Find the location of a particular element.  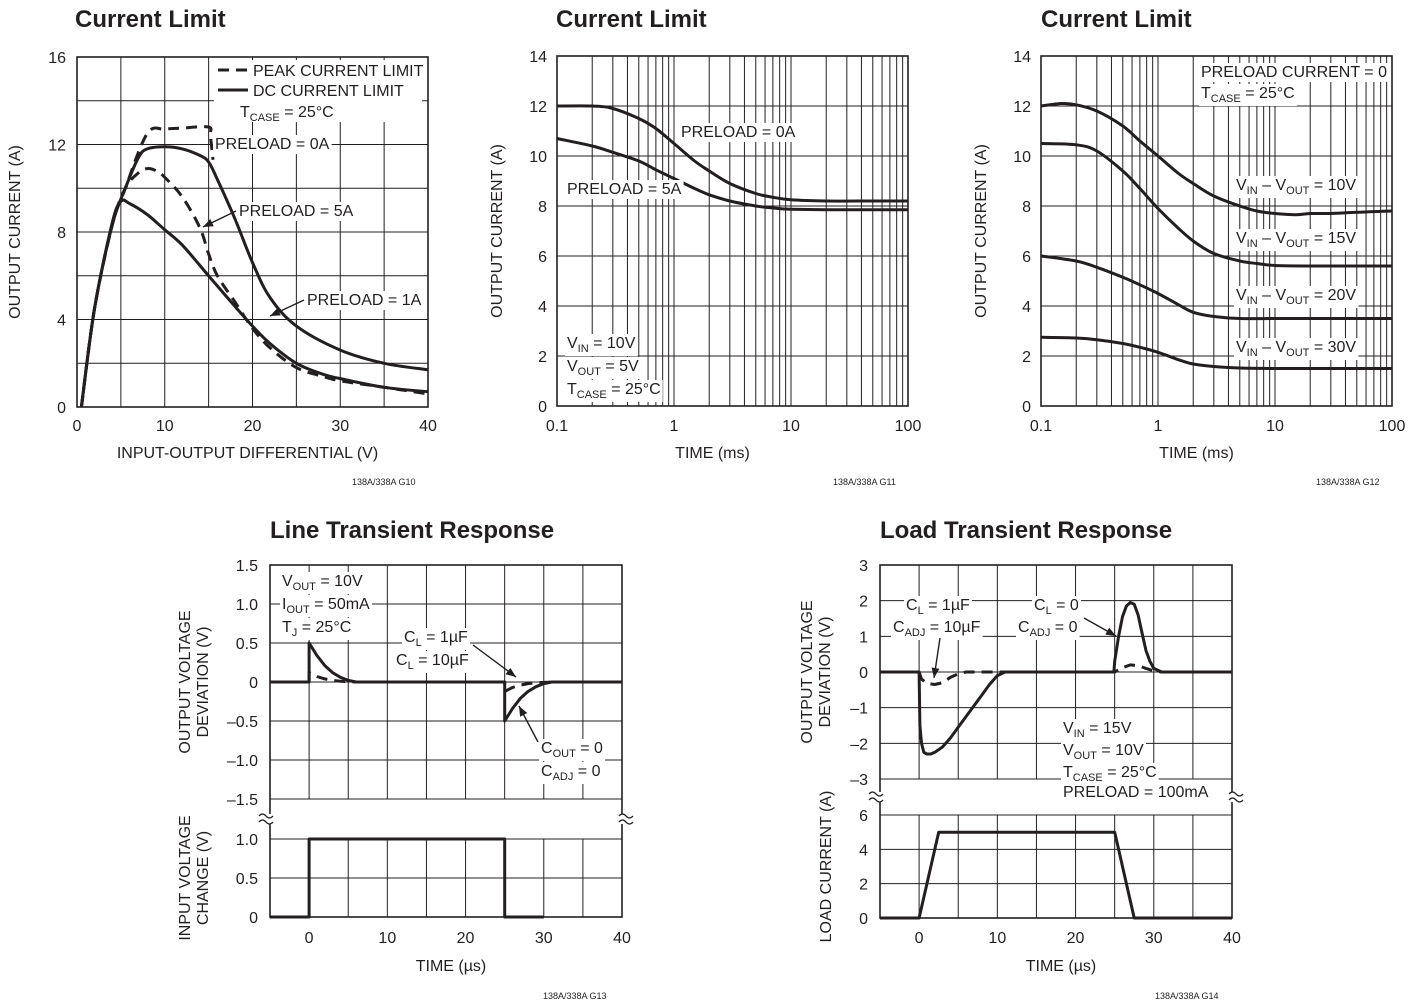

annotation-part: = 30V is located at coordinates (1332, 347).